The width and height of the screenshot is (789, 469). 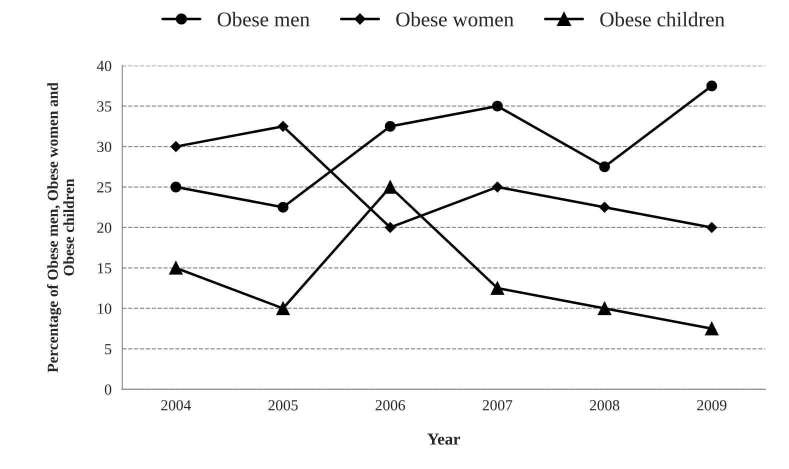 I want to click on y-tick-label: 20, so click(x=104, y=227).